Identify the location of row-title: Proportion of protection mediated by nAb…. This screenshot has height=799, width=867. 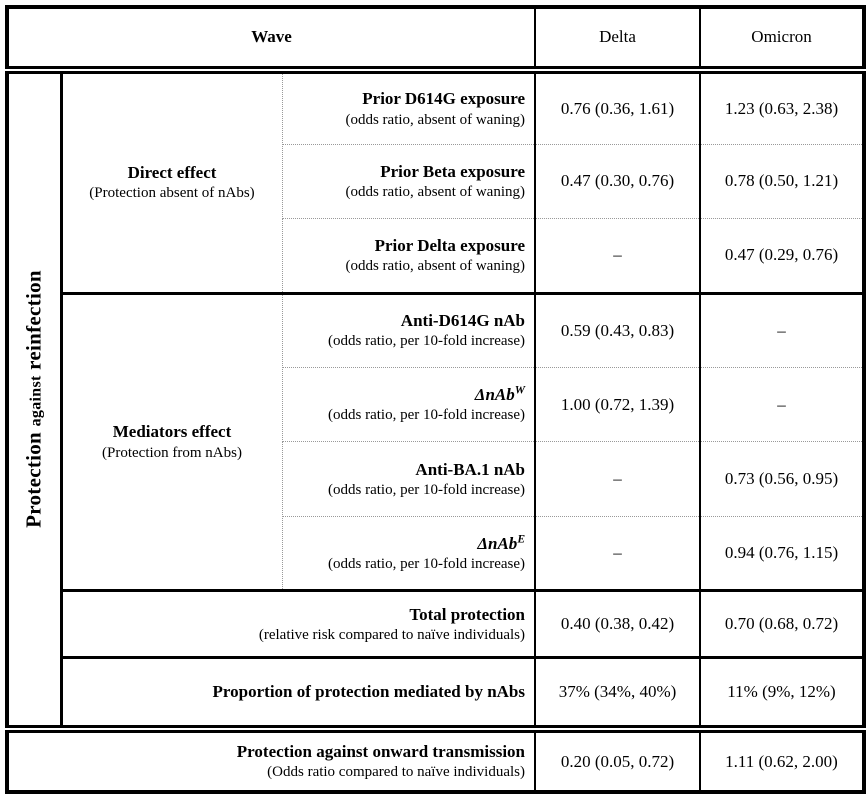
(369, 692).